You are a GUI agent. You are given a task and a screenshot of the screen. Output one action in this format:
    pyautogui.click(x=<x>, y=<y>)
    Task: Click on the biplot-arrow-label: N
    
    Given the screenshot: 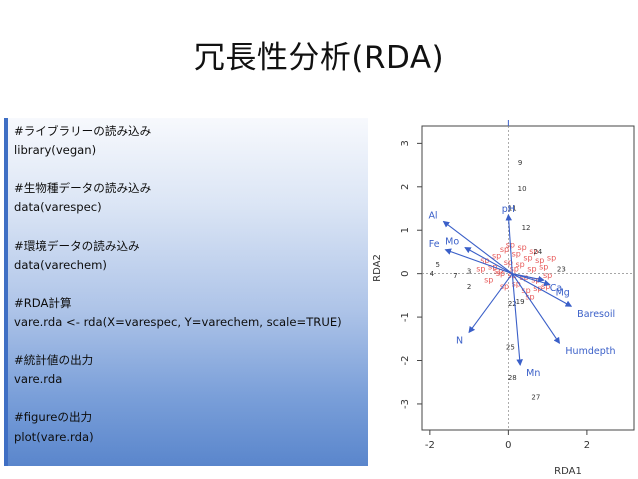 What is the action you would take?
    pyautogui.click(x=459, y=340)
    